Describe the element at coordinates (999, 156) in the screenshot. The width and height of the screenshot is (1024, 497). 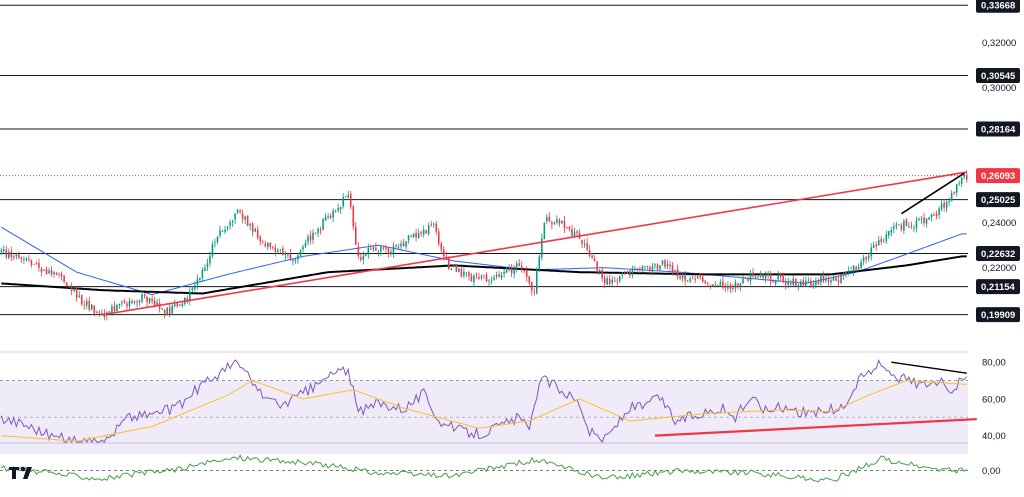
I see `price-axis: 0,32000 0,30000 0,24000 0,22000` at that location.